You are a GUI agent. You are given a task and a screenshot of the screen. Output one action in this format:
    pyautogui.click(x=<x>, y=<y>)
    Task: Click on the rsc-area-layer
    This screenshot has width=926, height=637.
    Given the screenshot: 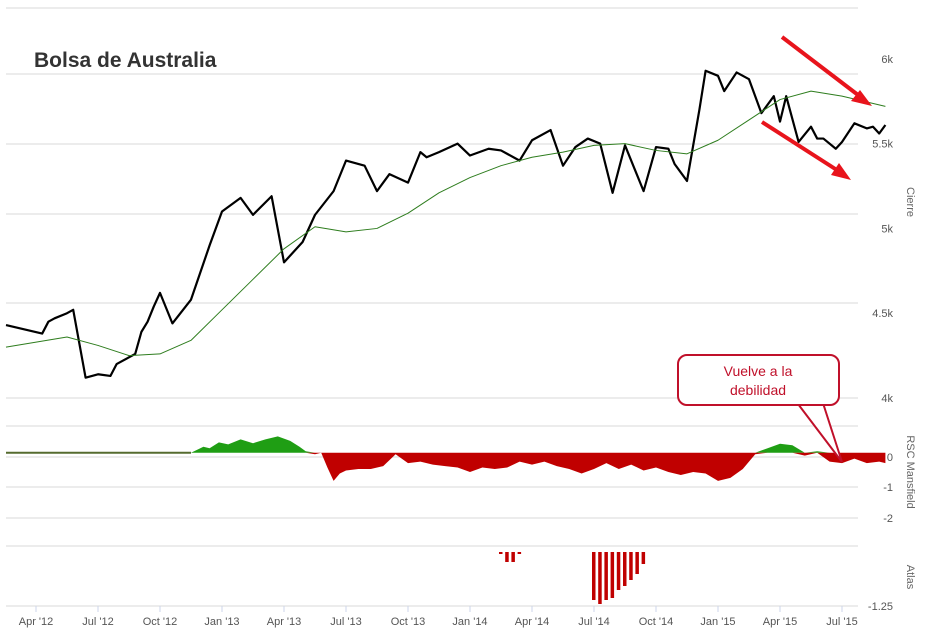 What is the action you would take?
    pyautogui.click(x=446, y=458)
    